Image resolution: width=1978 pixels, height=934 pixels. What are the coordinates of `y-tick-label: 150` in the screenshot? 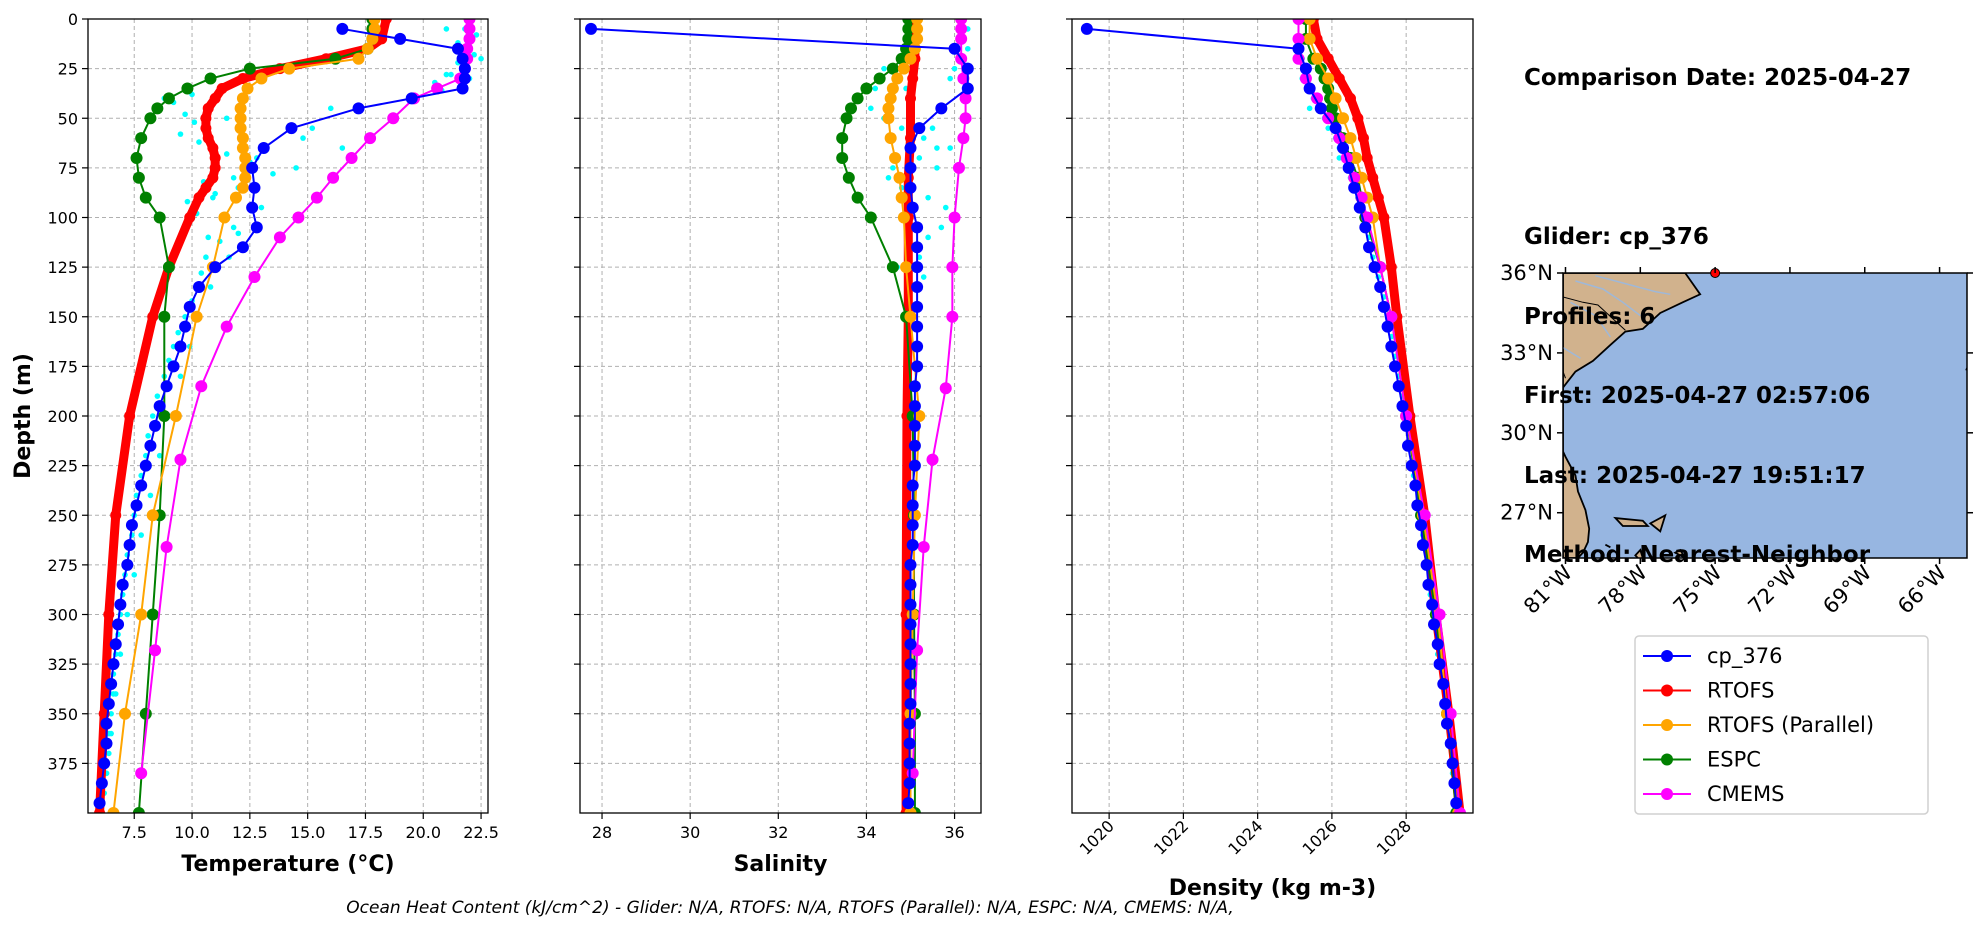 It's located at (62, 317).